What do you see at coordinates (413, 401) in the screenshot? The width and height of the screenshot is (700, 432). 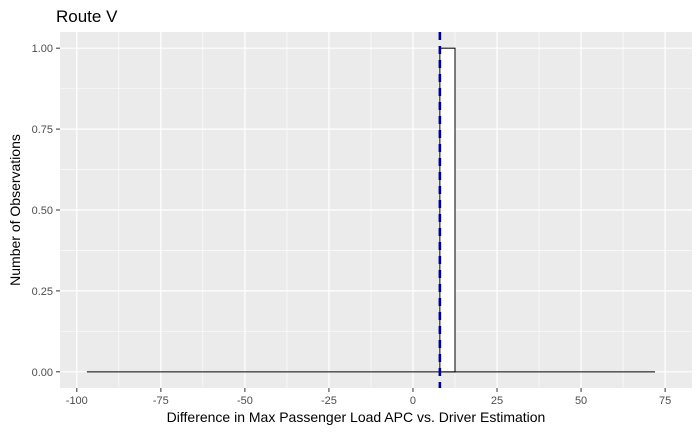 I see `x-tick-label: 0` at bounding box center [413, 401].